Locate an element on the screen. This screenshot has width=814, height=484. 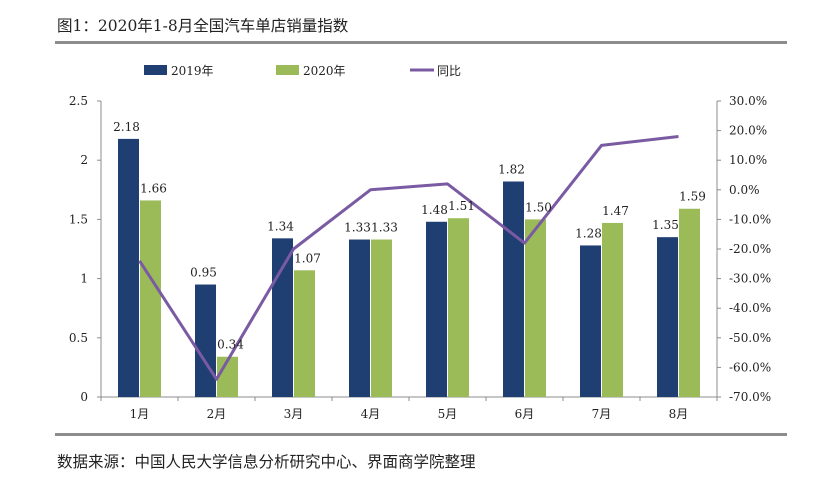
data-label-2020: 1.50 is located at coordinates (538, 207).